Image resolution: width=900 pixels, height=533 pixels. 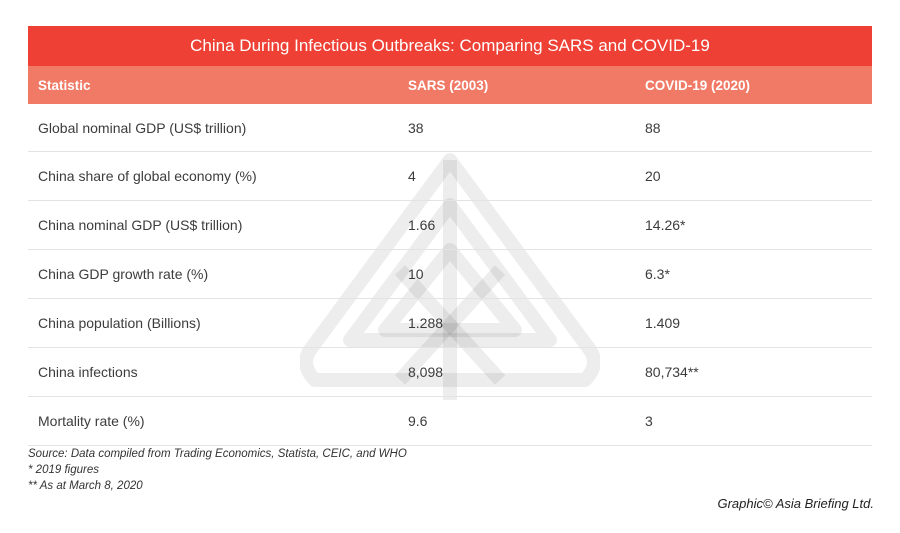 What do you see at coordinates (412, 176) in the screenshot?
I see `row-sars-value: 4` at bounding box center [412, 176].